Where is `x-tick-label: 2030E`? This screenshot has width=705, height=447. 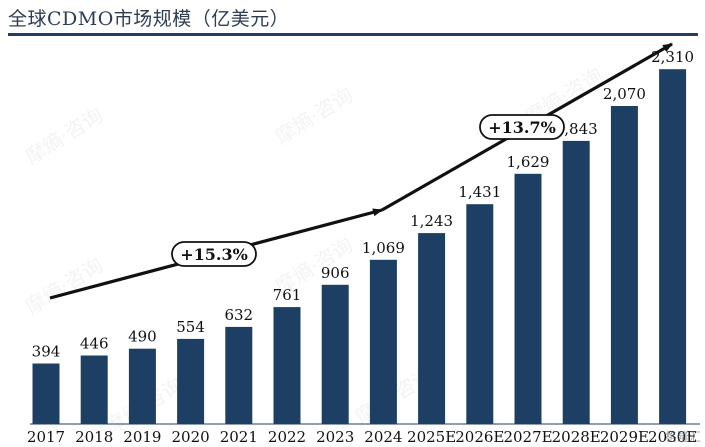 x-tick-label: 2030E is located at coordinates (672, 437).